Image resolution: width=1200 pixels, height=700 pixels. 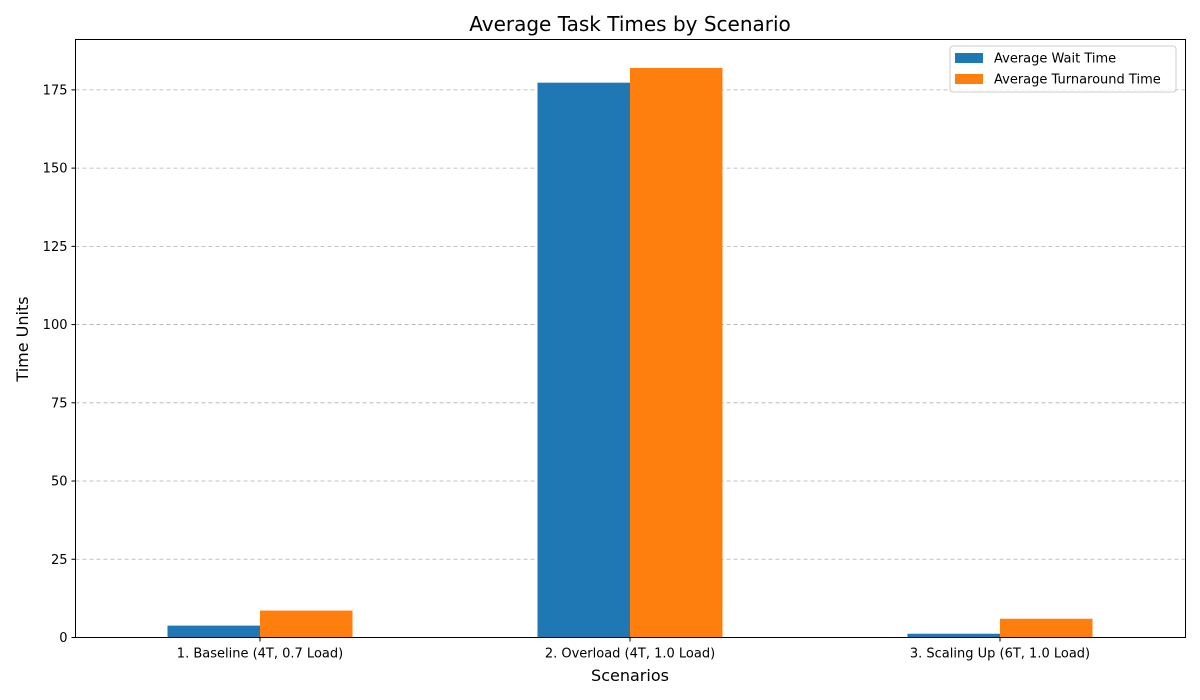 What do you see at coordinates (59, 560) in the screenshot?
I see `y-tick-label: 25` at bounding box center [59, 560].